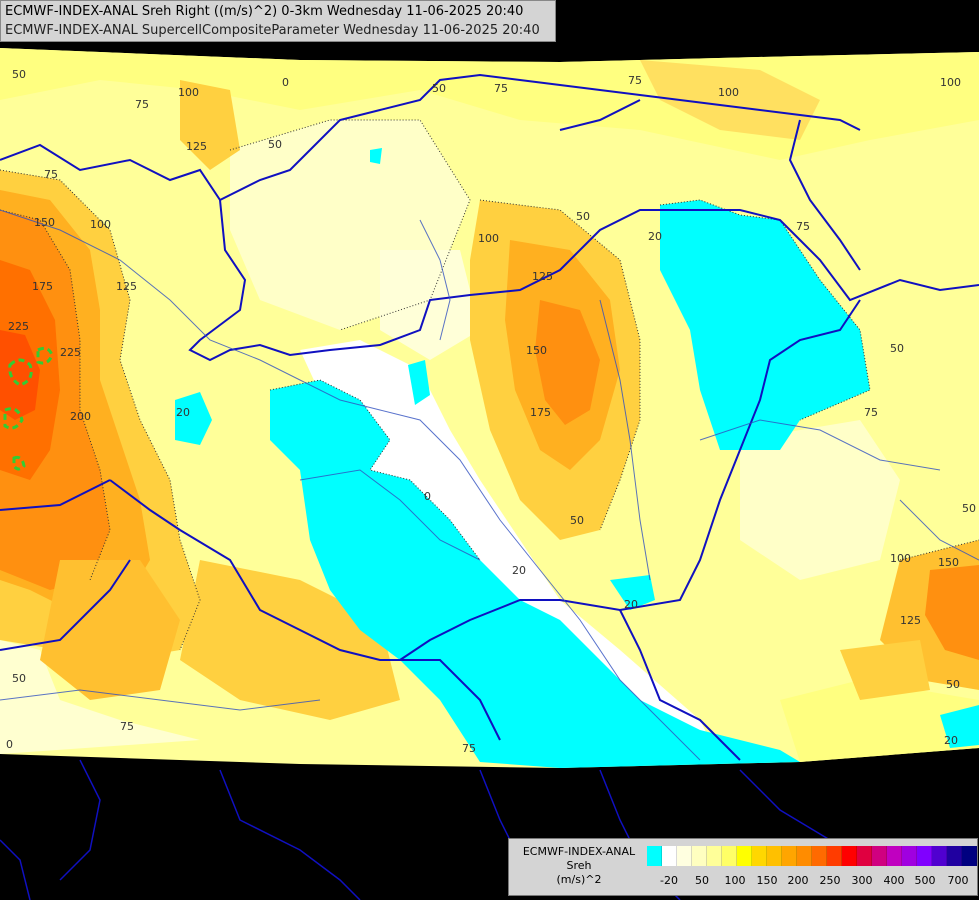 The width and height of the screenshot is (979, 900). I want to click on legend-swatches, so click(812, 856).